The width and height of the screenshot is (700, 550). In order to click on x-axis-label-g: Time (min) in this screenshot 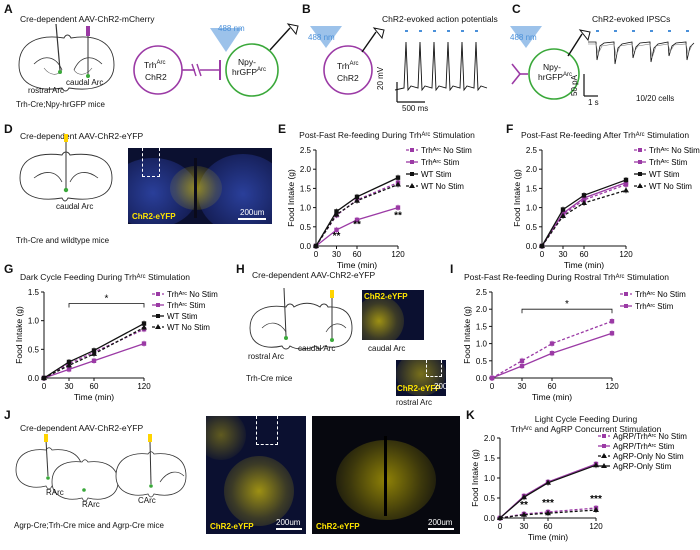, I will do `click(94, 397)`.